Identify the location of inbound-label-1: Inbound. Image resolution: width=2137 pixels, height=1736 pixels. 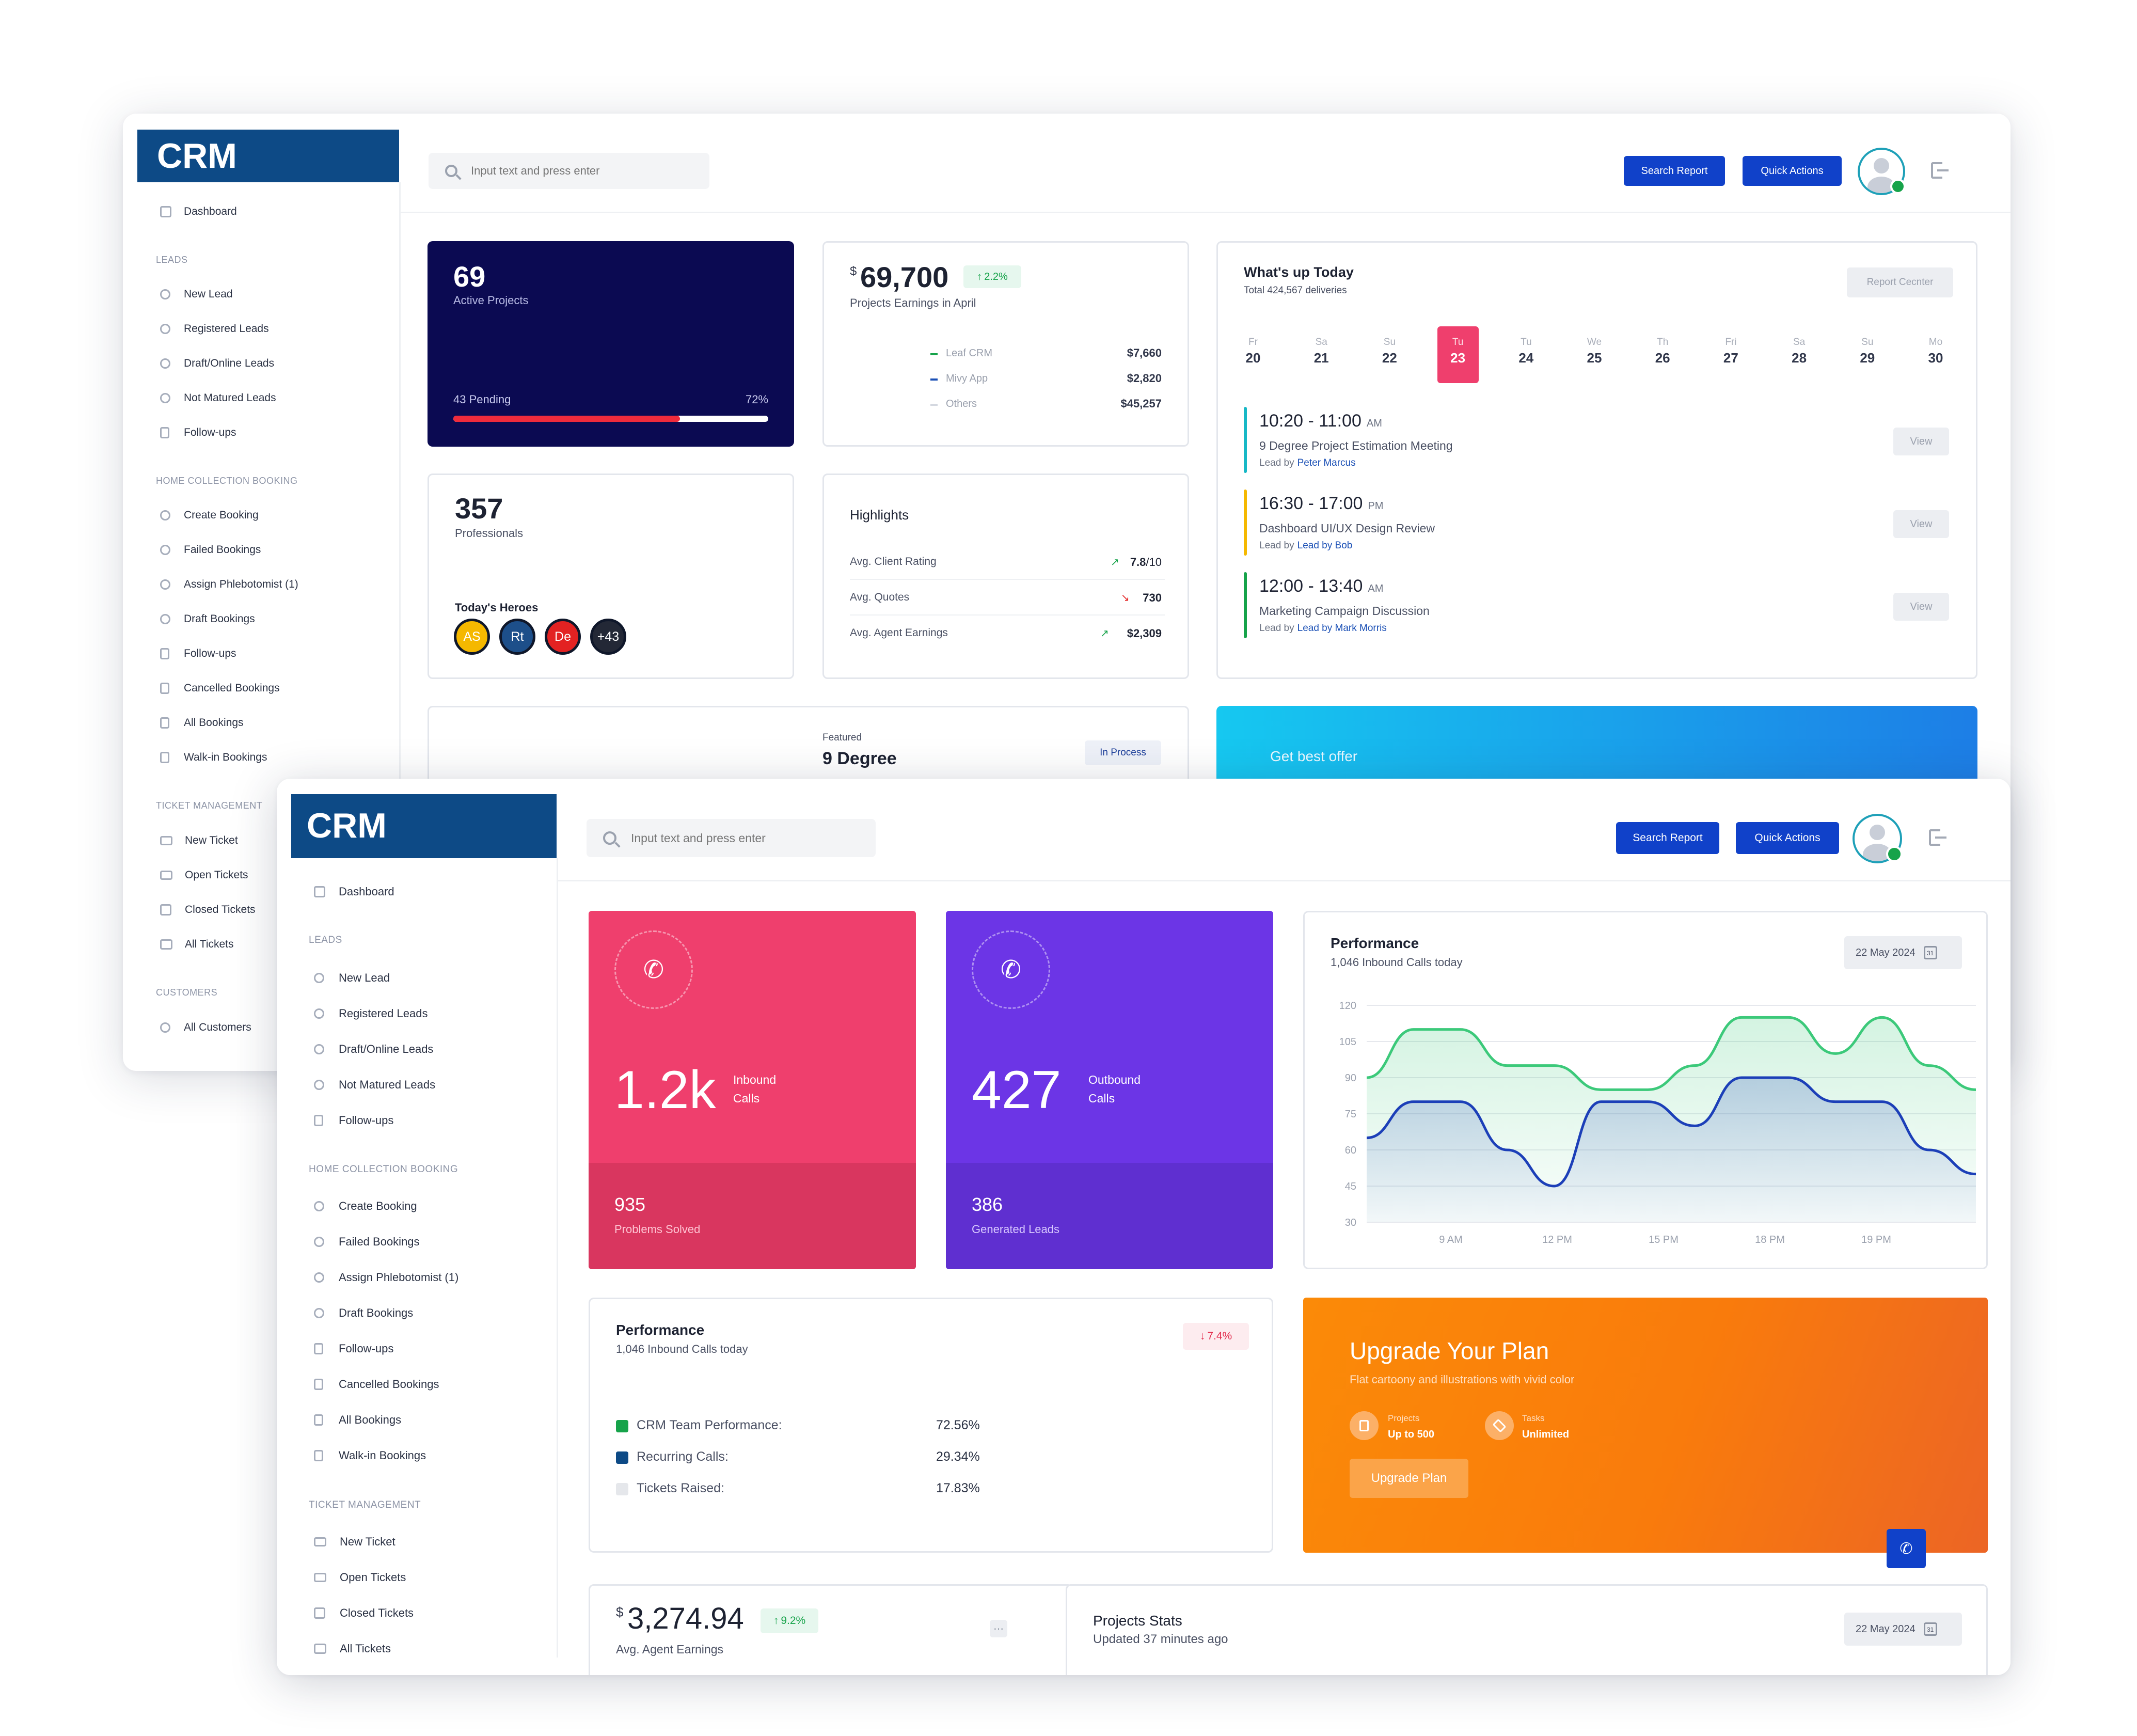
(755, 1080).